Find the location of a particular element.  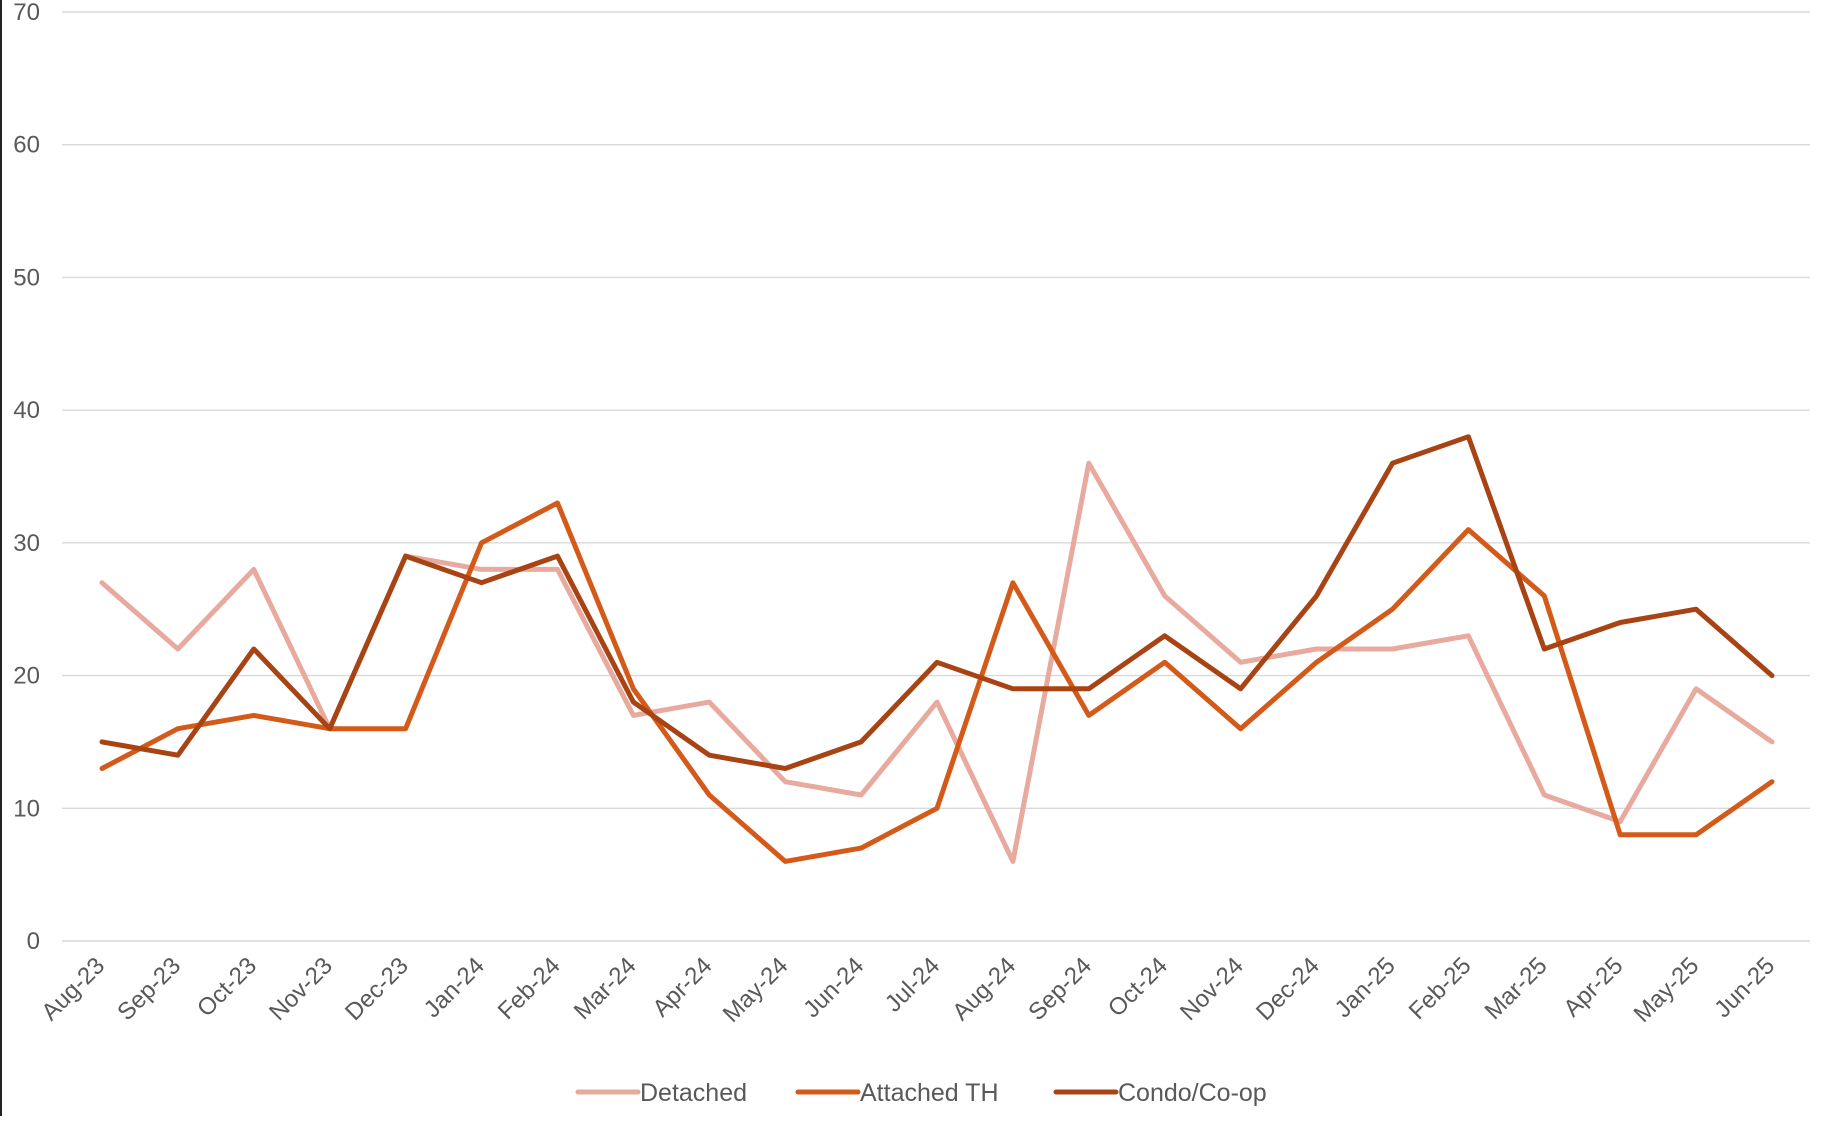

x-tick-label: Oct-23 is located at coordinates (227, 987).